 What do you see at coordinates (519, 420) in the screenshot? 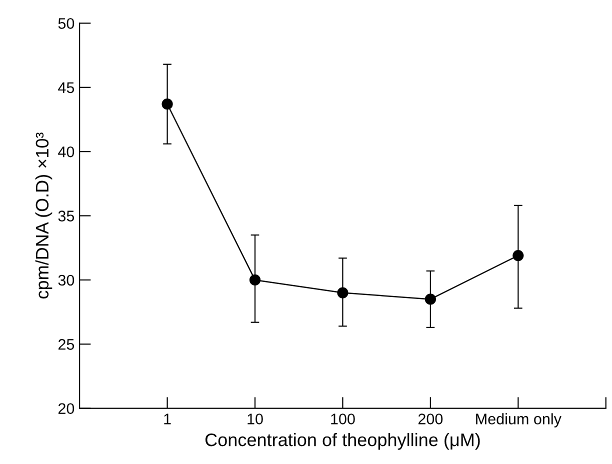
I see `x-tick-label: Medium only` at bounding box center [519, 420].